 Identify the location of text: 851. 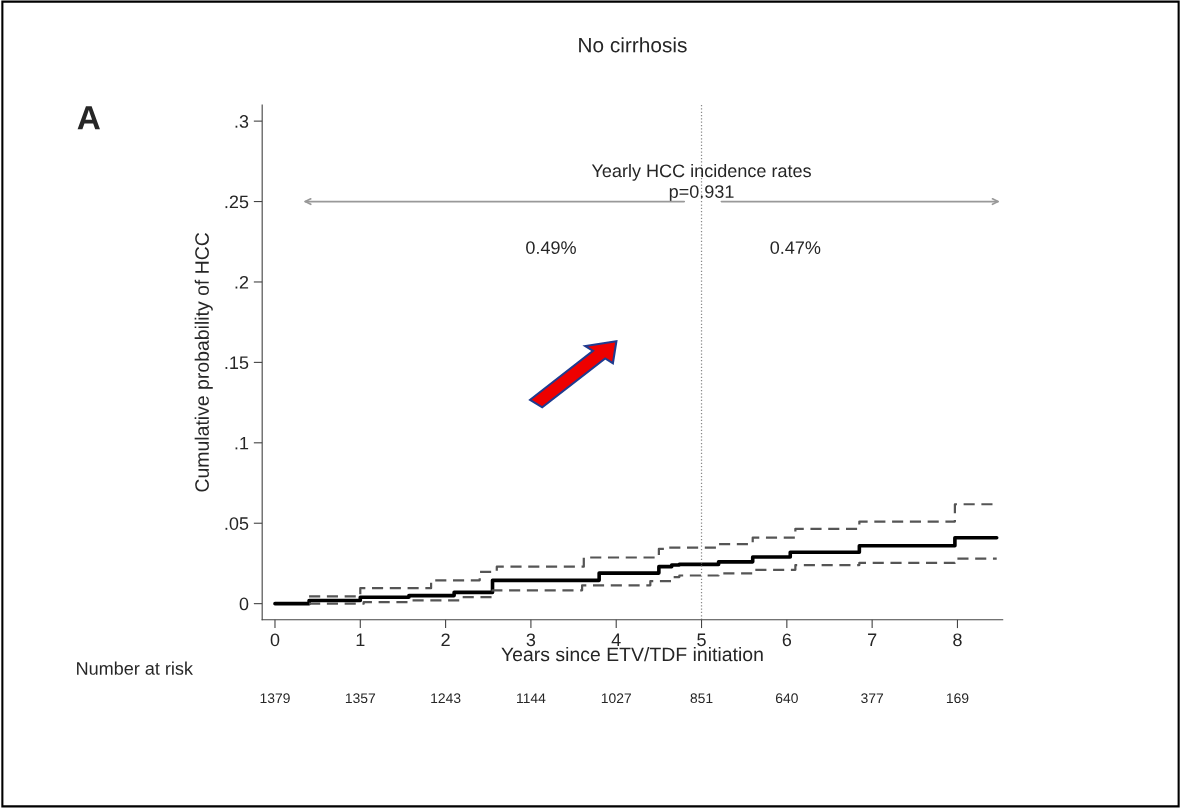
(701, 698).